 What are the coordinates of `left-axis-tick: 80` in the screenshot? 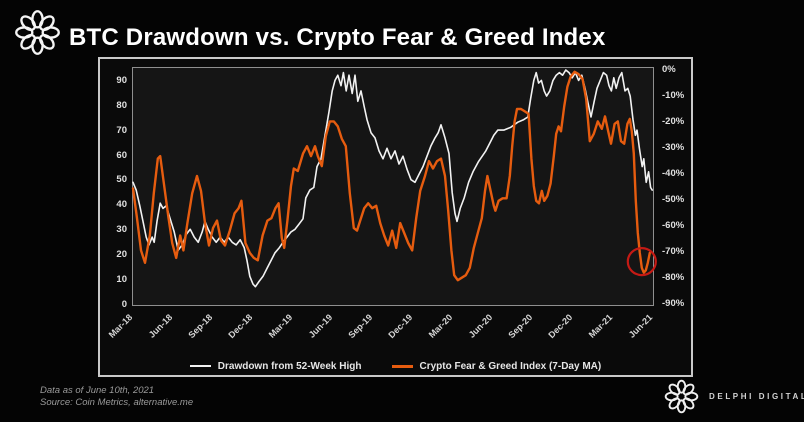 It's located at (121, 105).